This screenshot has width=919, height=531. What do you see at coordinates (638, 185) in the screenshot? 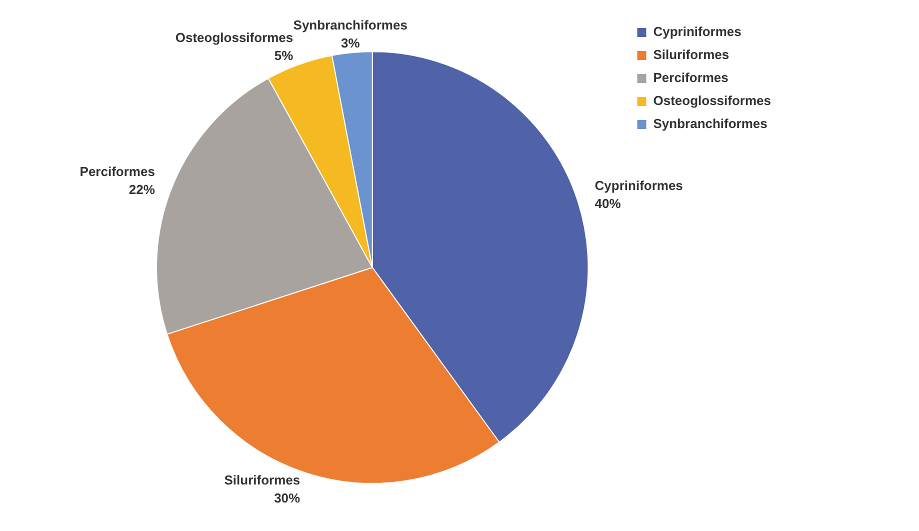
I see `slice-label: Cypriniformes` at bounding box center [638, 185].